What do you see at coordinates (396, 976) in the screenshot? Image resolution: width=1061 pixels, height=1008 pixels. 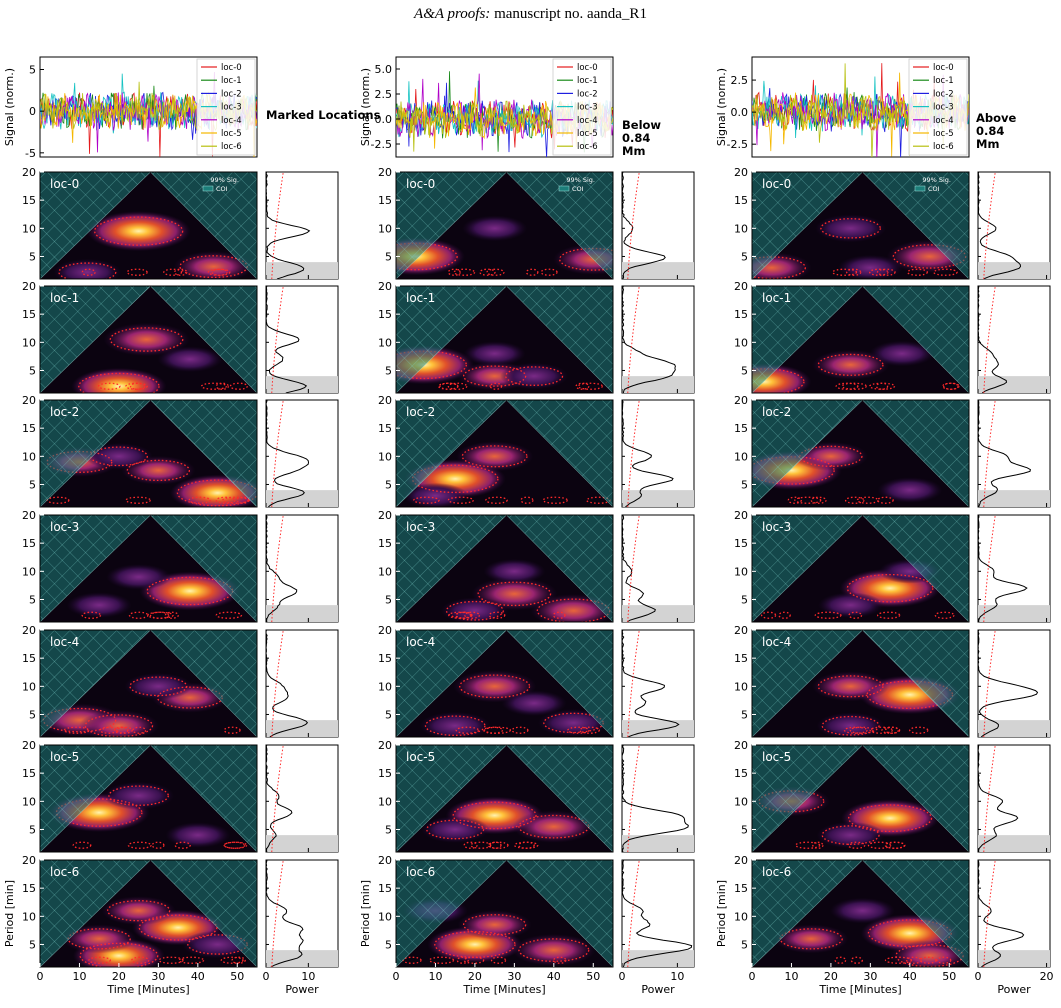 I see `time-xtick-label: 0` at bounding box center [396, 976].